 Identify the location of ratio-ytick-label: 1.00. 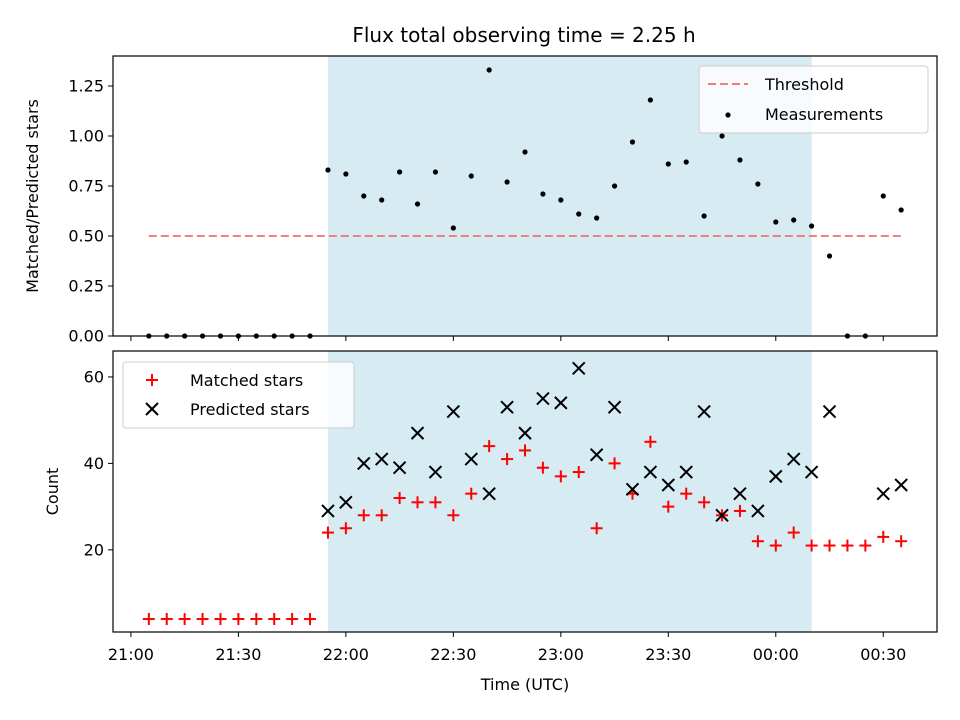
(86, 136).